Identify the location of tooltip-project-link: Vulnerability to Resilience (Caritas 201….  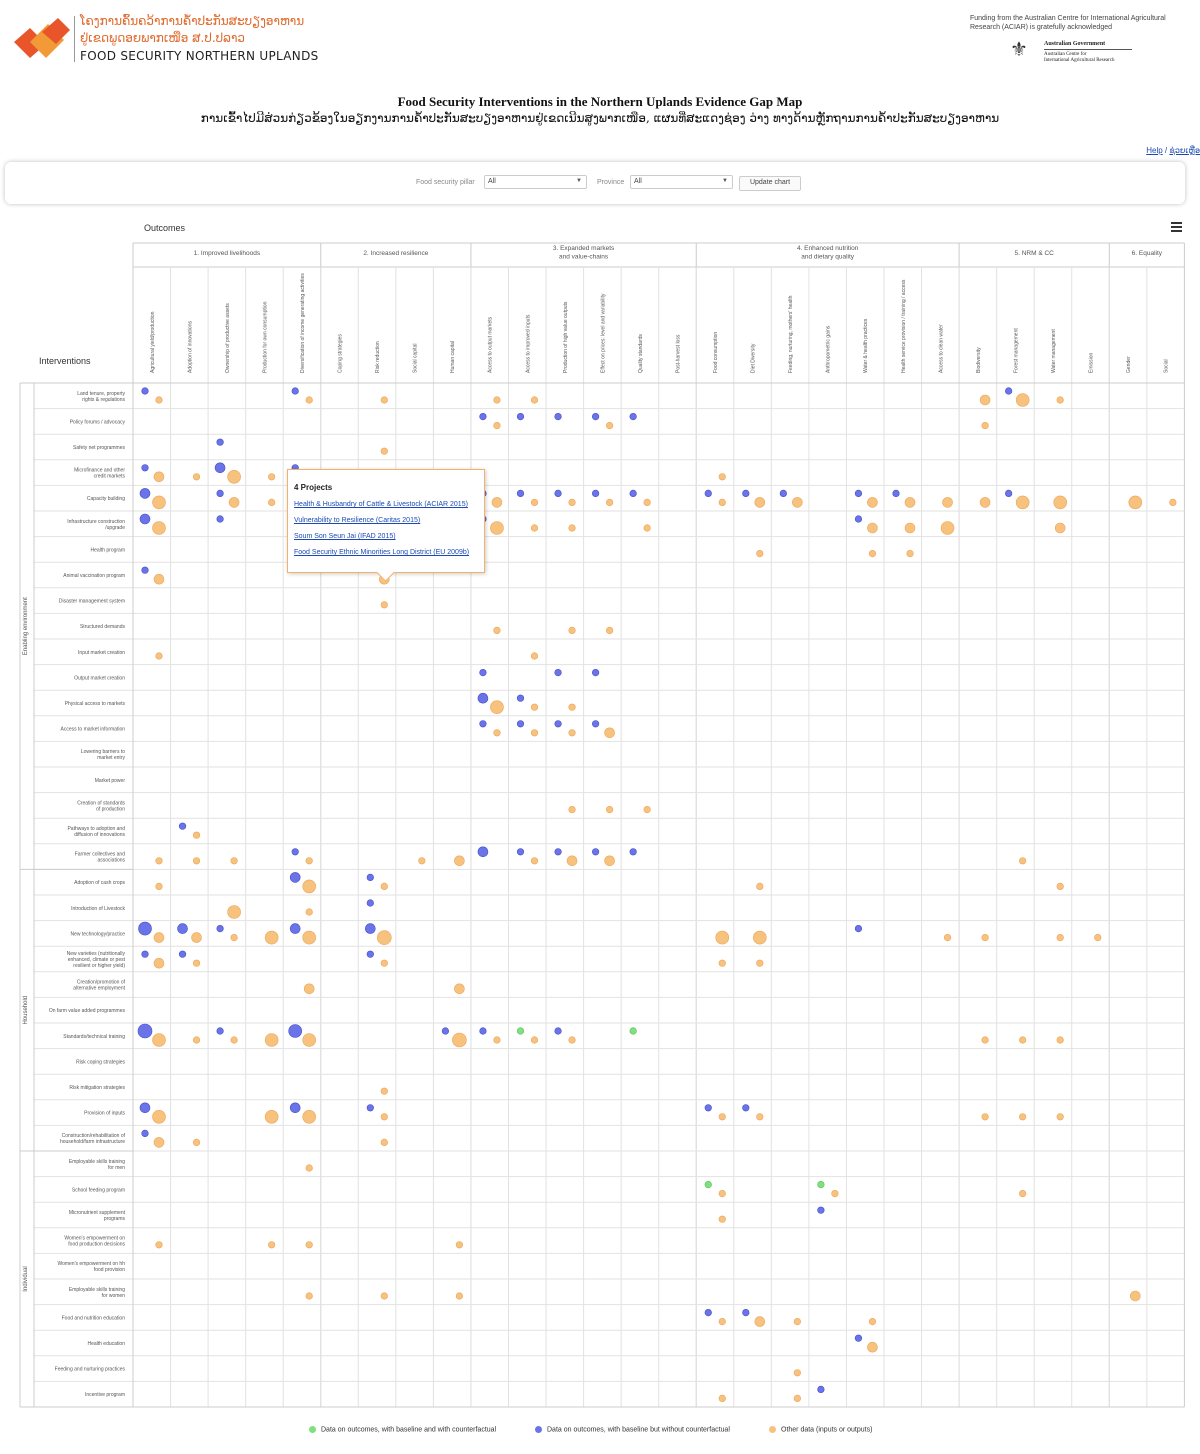
(357, 520).